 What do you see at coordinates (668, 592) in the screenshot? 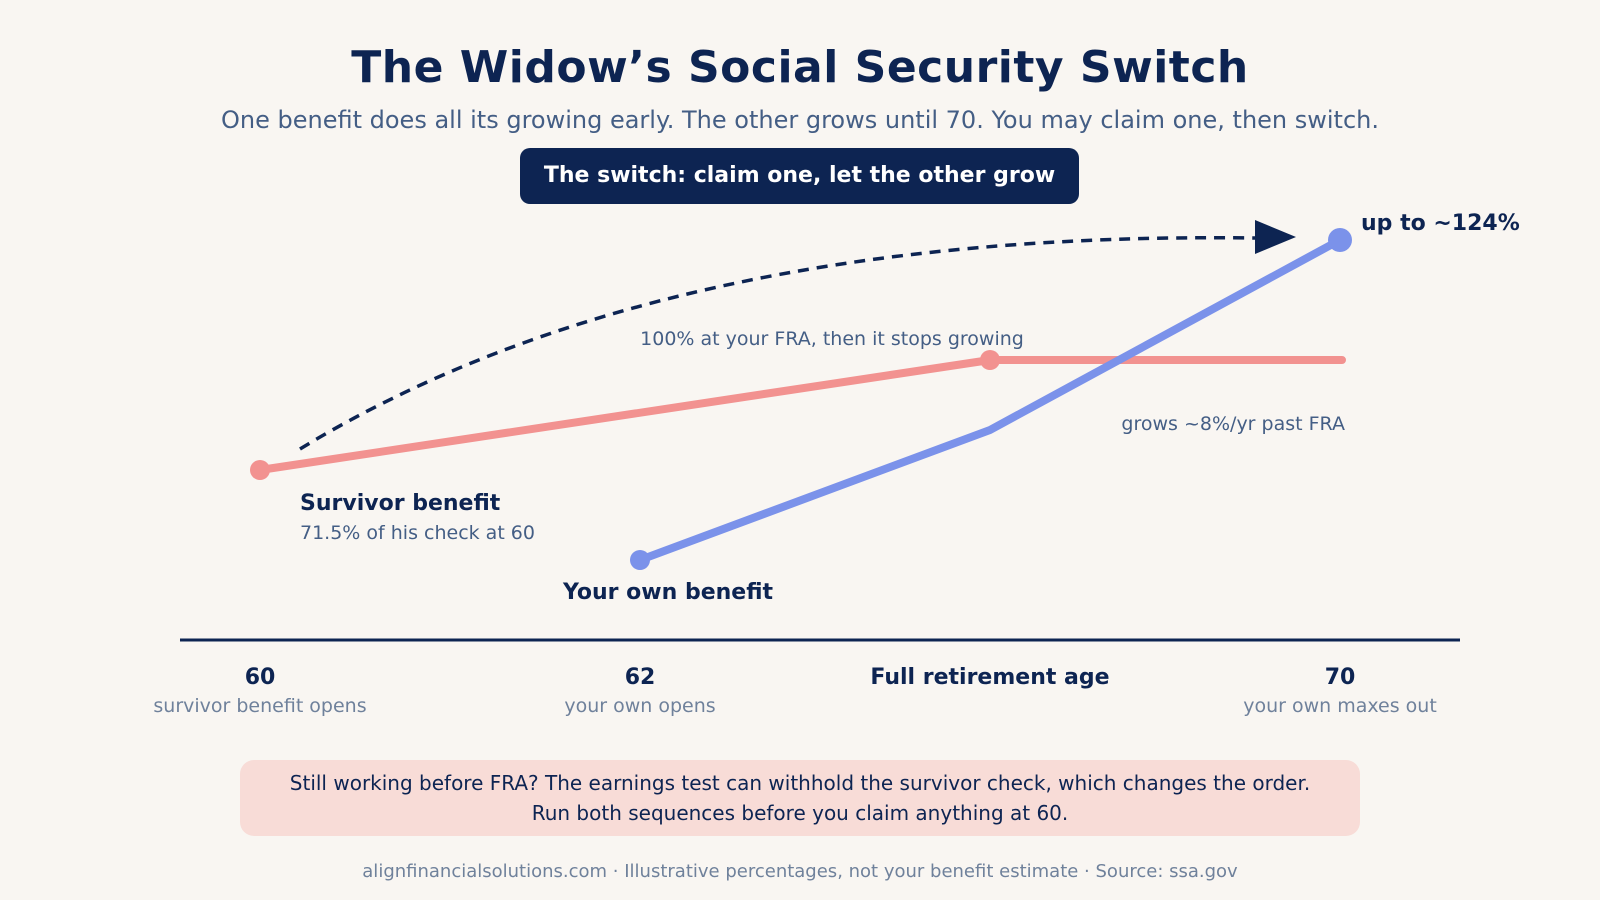
I see `own-name-label: Your own benefit` at bounding box center [668, 592].